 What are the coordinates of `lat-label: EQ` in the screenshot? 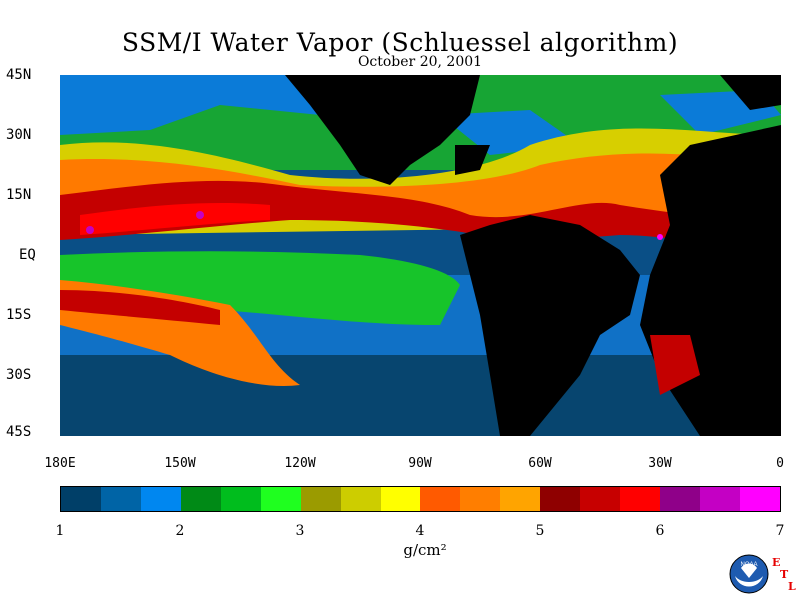 It's located at (27, 255).